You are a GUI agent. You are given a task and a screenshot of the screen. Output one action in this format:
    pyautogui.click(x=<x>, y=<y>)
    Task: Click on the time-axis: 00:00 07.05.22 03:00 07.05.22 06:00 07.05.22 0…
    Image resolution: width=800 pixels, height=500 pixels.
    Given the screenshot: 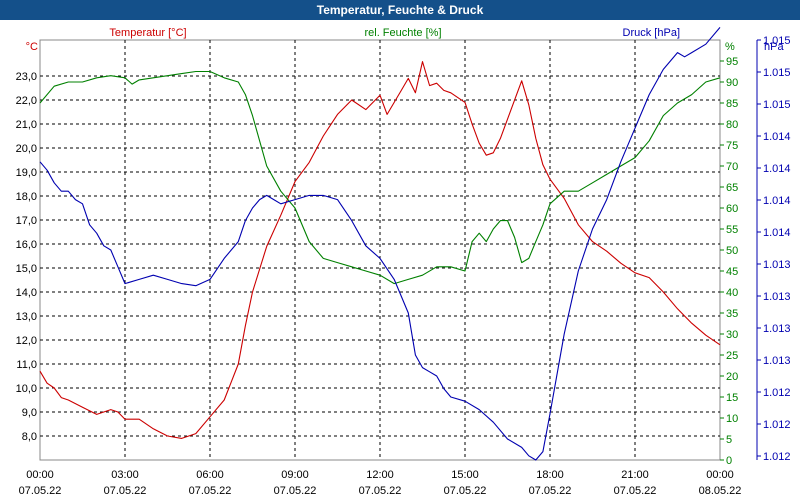 What is the action you would take?
    pyautogui.click(x=380, y=483)
    